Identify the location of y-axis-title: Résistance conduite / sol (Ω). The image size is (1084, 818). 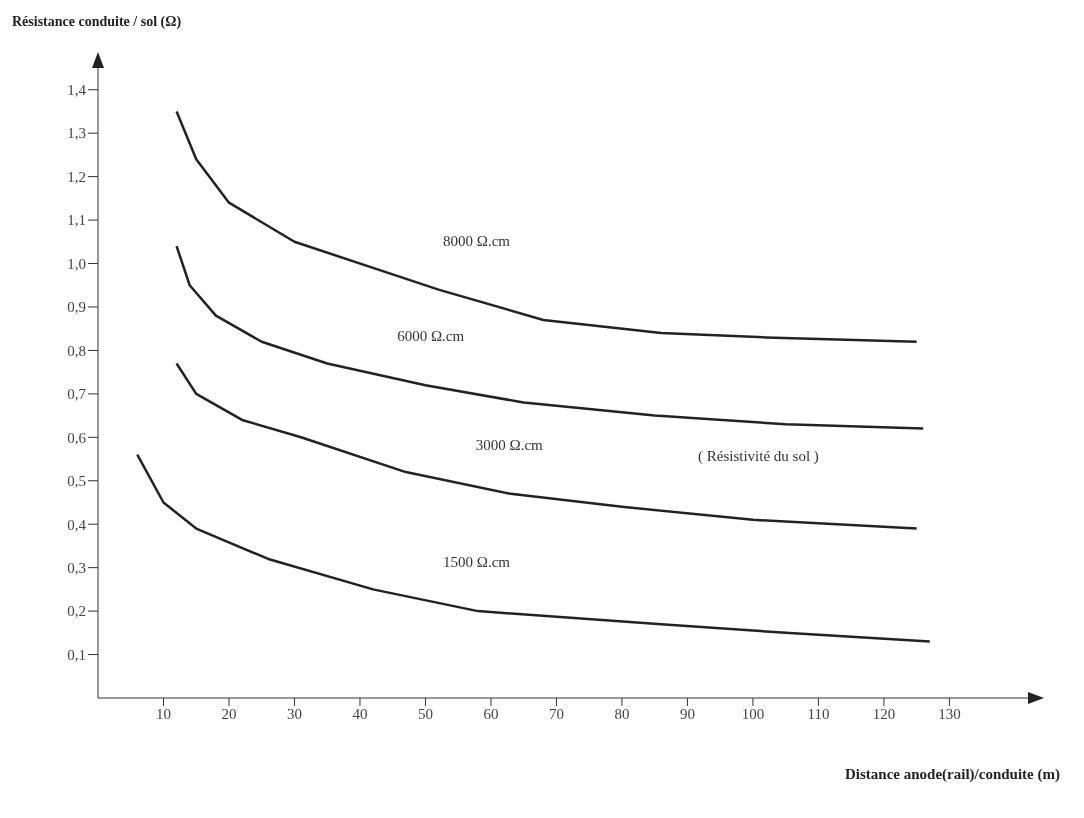
(97, 22).